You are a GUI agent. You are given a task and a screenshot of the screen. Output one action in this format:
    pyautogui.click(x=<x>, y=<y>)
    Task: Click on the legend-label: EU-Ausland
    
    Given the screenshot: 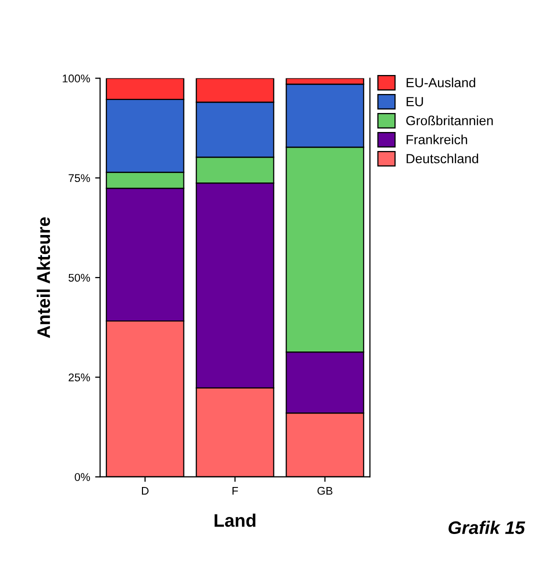 What is the action you would take?
    pyautogui.click(x=441, y=83)
    